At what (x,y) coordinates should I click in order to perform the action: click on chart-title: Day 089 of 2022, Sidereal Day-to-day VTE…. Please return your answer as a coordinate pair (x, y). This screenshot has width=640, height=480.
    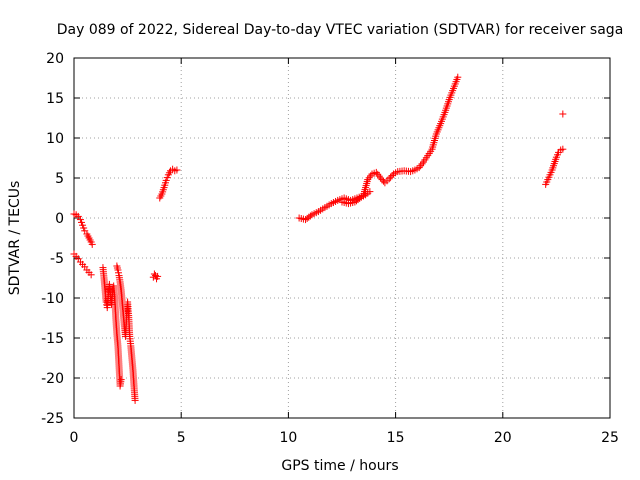
    Looking at the image, I should click on (340, 30).